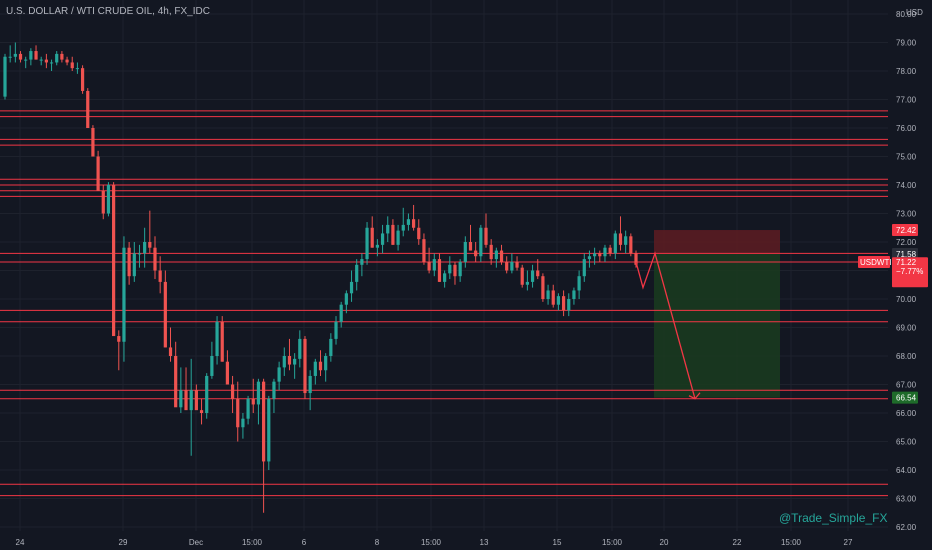  What do you see at coordinates (906, 299) in the screenshot?
I see `y-tick-label: 70.00` at bounding box center [906, 299].